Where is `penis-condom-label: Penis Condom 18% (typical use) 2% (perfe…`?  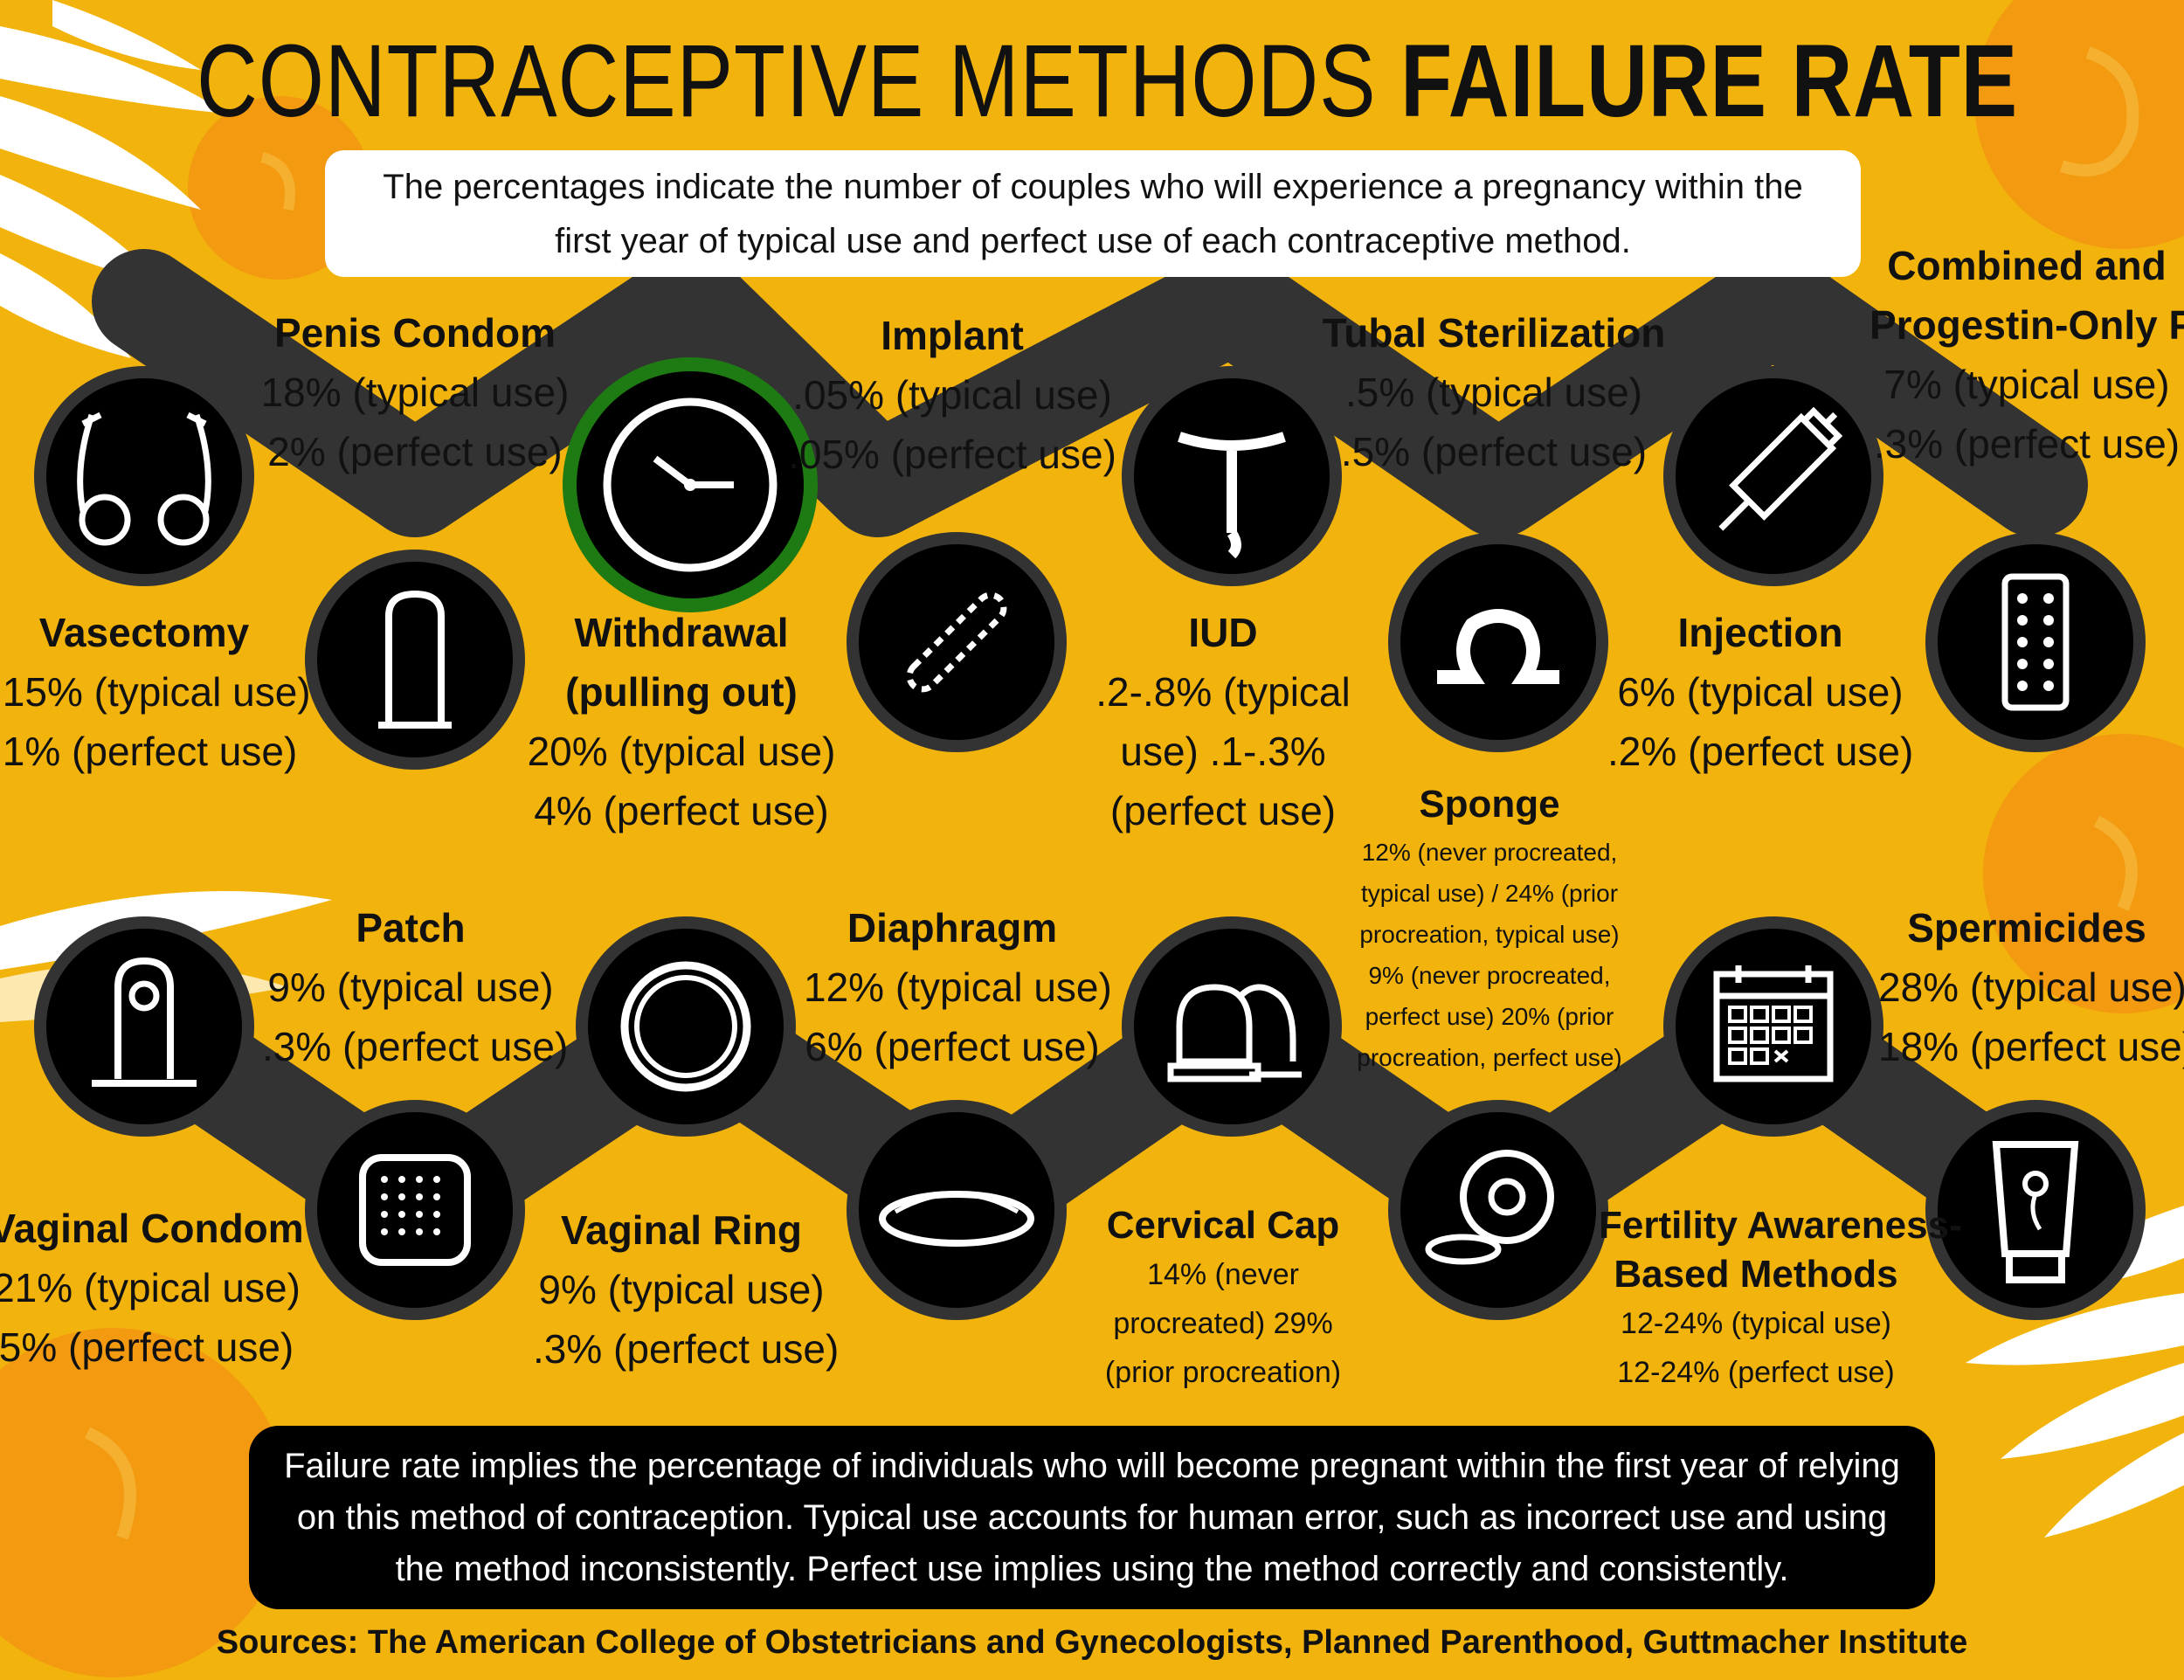 penis-condom-label: Penis Condom 18% (typical use) 2% (perfe… is located at coordinates (415, 392).